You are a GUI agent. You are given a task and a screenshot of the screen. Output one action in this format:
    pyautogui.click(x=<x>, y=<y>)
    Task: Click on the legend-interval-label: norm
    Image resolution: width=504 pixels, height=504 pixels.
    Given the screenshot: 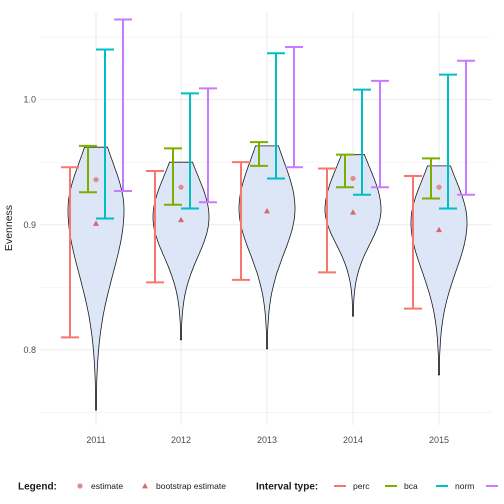 What is the action you would take?
    pyautogui.click(x=464, y=486)
    